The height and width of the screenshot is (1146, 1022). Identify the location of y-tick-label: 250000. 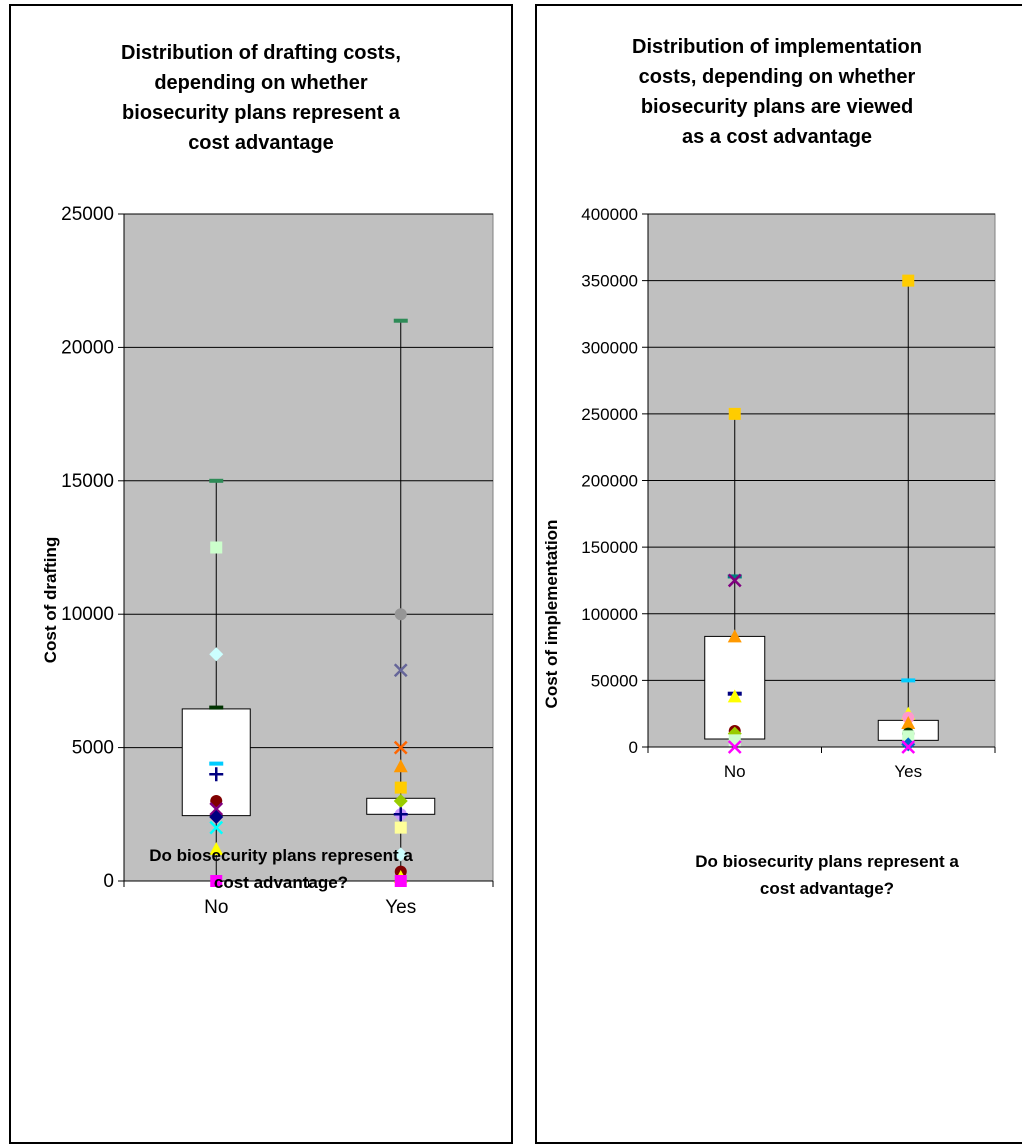
(609, 414).